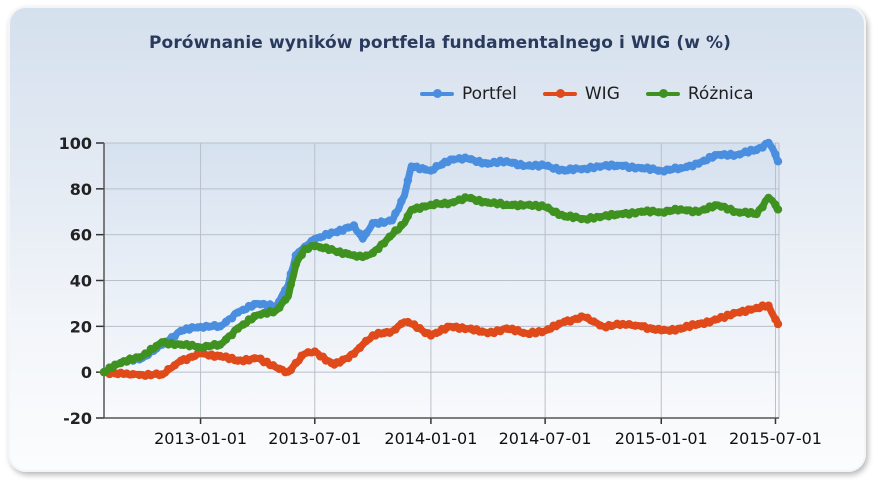 This screenshot has width=880, height=484. What do you see at coordinates (720, 94) in the screenshot?
I see `legend-label: Różnica` at bounding box center [720, 94].